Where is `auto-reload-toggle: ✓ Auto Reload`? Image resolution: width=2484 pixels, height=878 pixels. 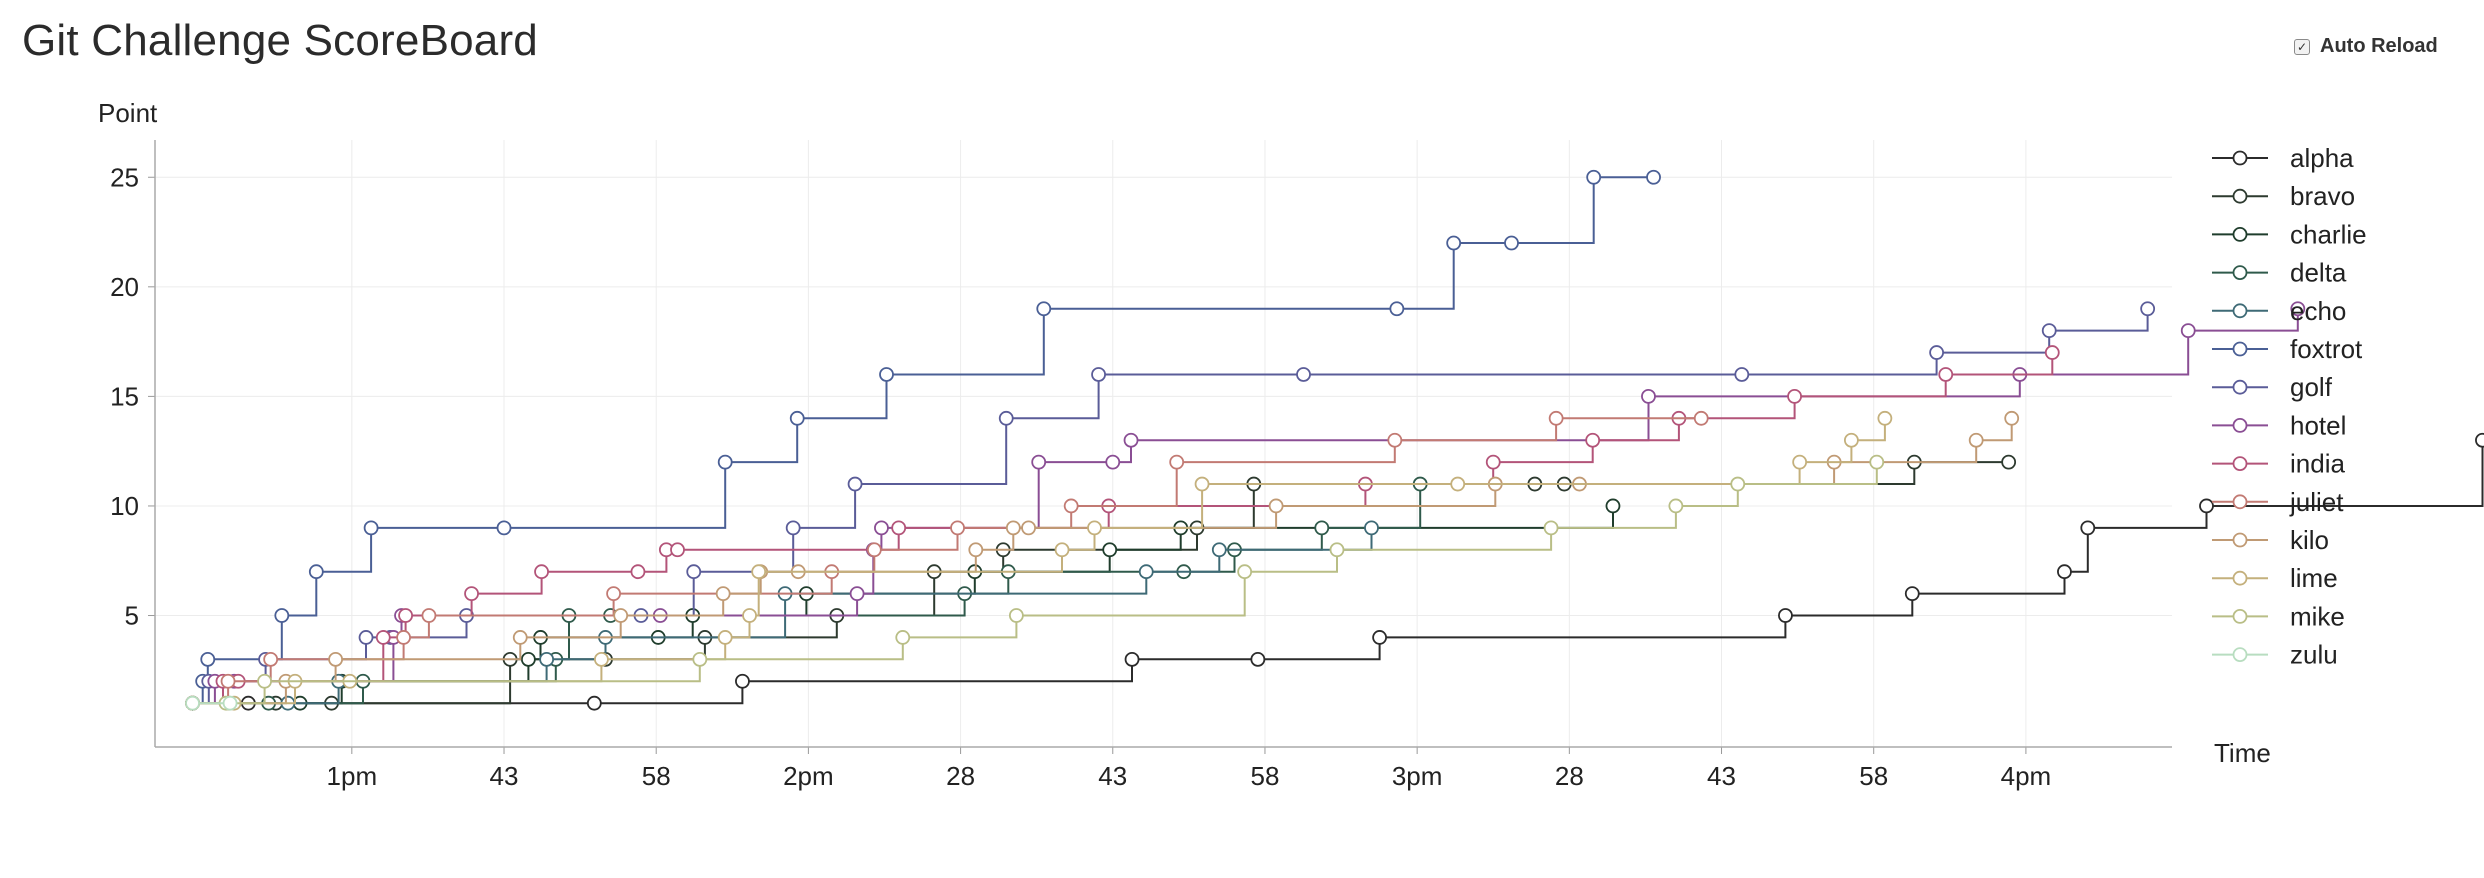
auto-reload-toggle: ✓ Auto Reload is located at coordinates (2366, 46).